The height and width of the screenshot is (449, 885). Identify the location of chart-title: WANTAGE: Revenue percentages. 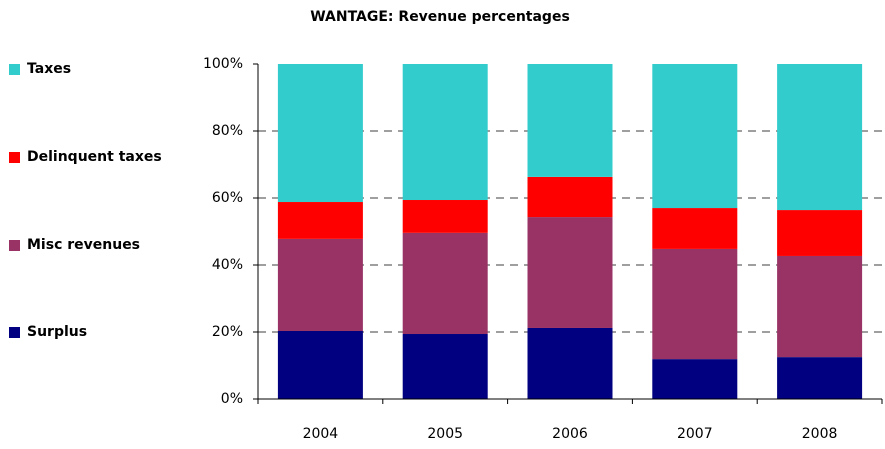
(440, 17).